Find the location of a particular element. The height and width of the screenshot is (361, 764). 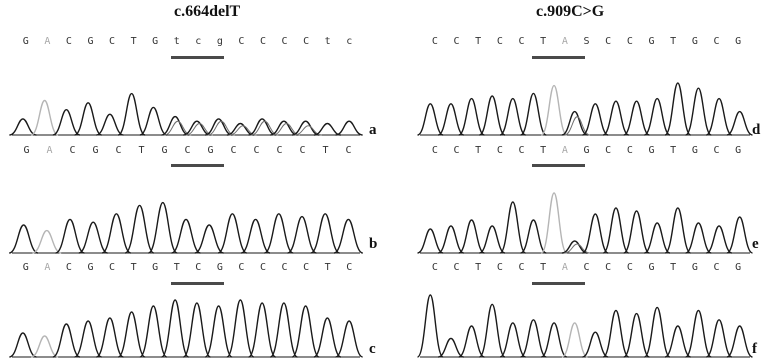

panel-label-f: f is located at coordinates (754, 349).